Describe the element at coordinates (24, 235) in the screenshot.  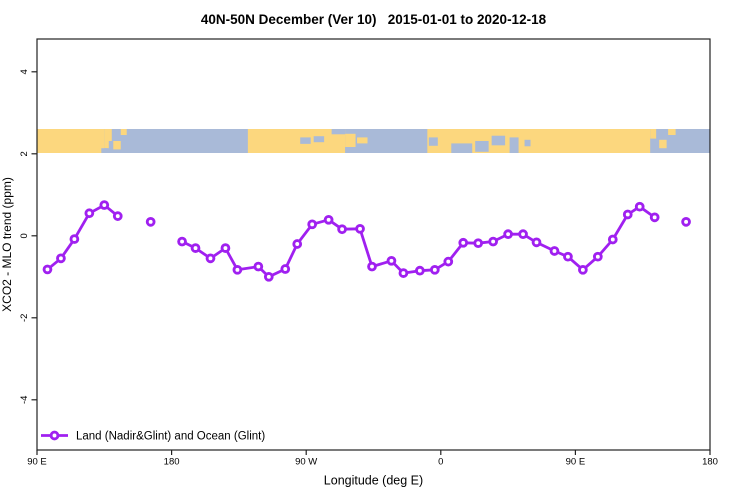
I see `y-tick-label: 0` at that location.